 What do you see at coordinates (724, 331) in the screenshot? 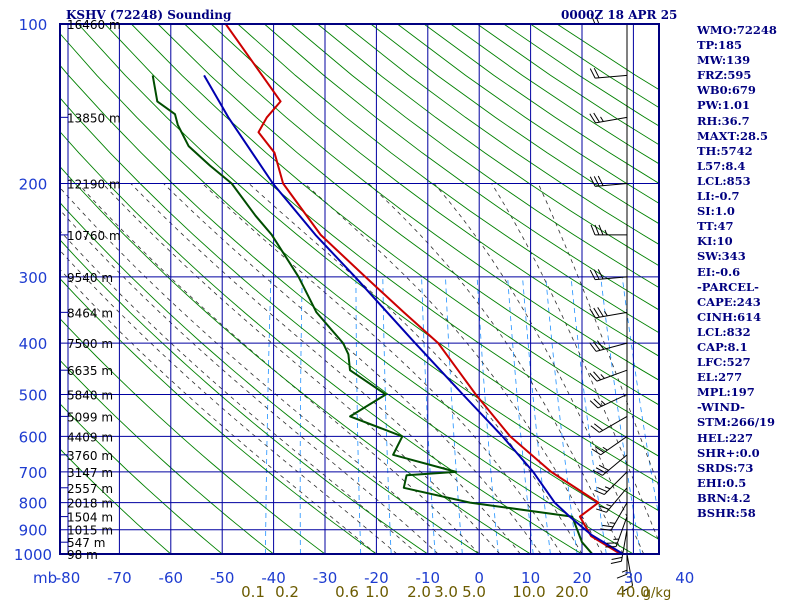
I see `index-entry: LCL:832` at bounding box center [724, 331].